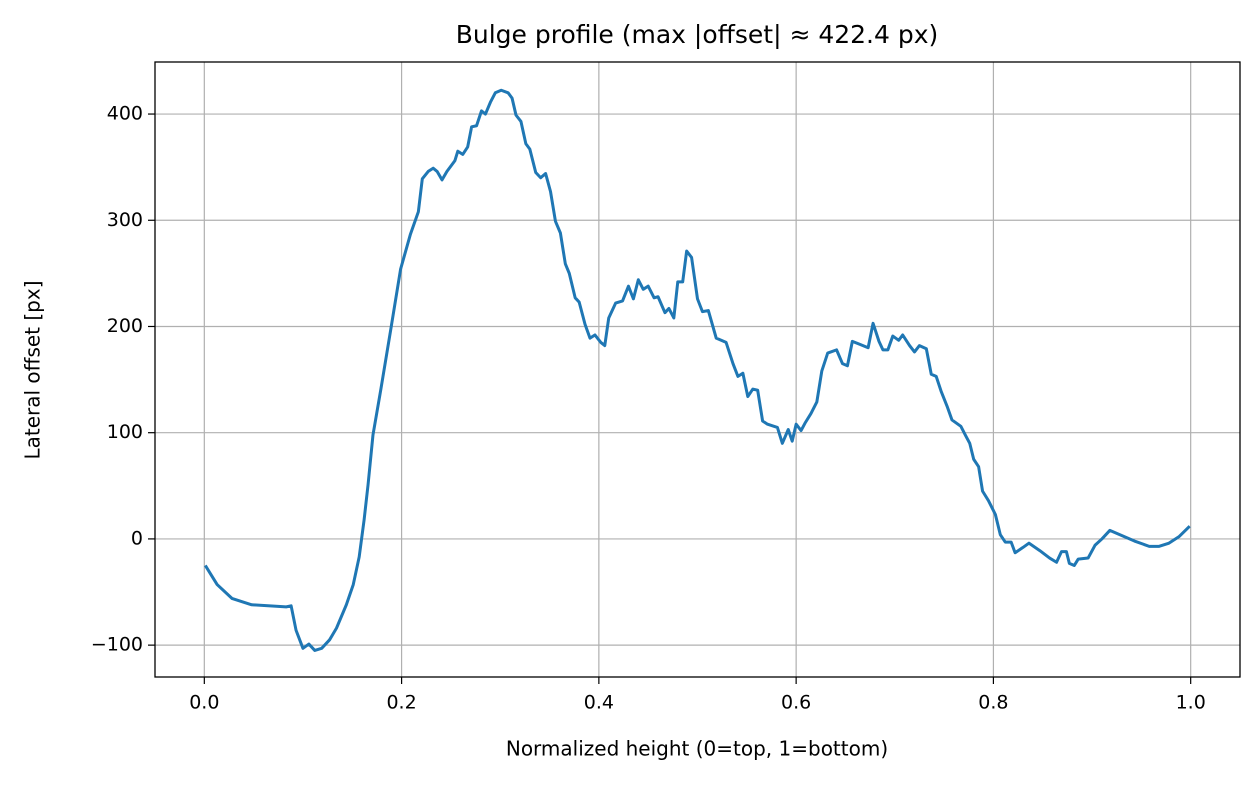 The width and height of the screenshot is (1259, 785). Describe the element at coordinates (33, 369) in the screenshot. I see `y-axis-label: Lateral offset [px]` at that location.